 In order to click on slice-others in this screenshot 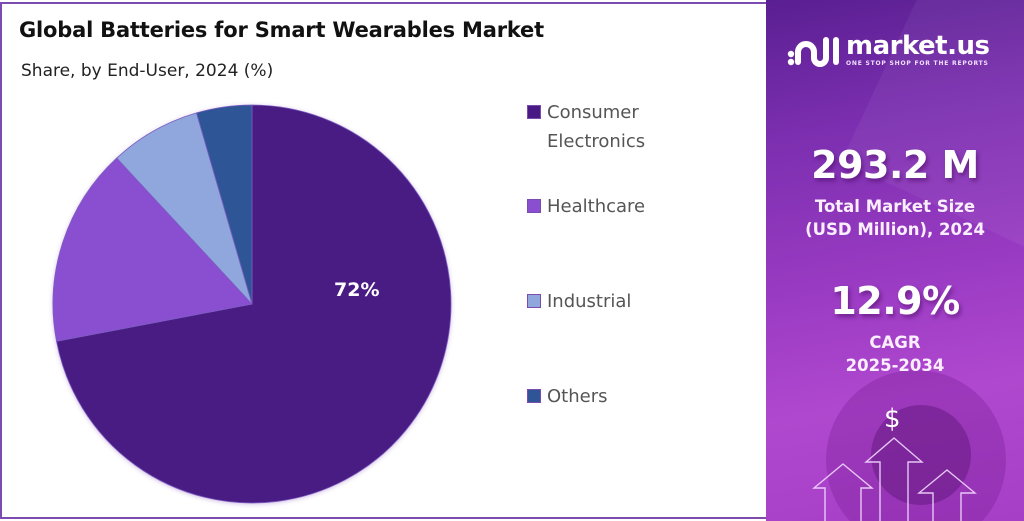, I will do `click(224, 204)`.